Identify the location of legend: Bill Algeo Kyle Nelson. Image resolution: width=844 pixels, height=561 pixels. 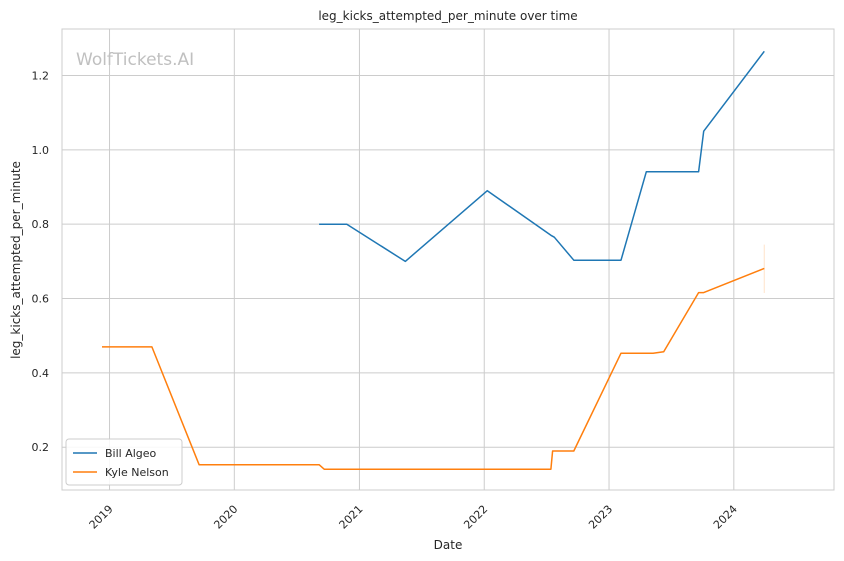
(124, 462).